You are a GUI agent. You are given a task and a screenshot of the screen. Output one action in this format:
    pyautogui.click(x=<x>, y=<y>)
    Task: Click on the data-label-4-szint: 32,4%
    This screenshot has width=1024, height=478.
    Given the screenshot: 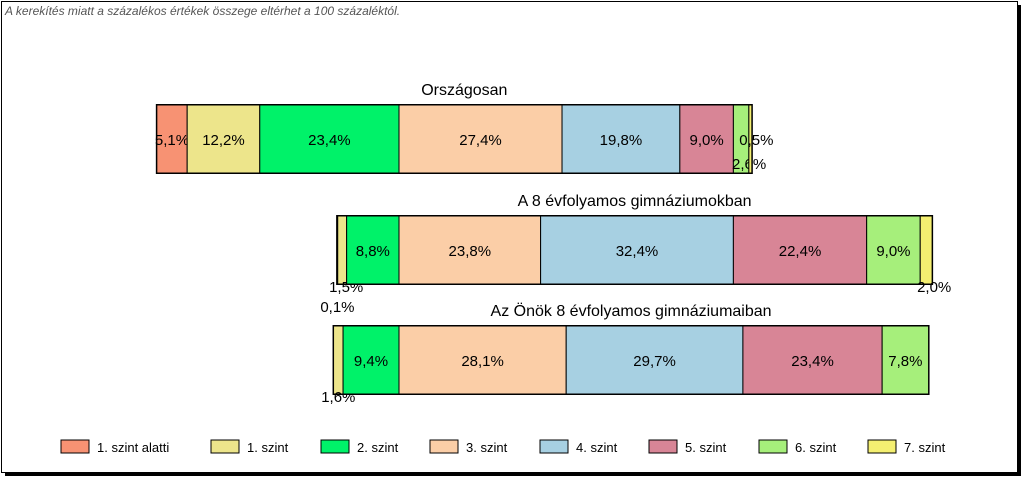 What is the action you would take?
    pyautogui.click(x=637, y=251)
    